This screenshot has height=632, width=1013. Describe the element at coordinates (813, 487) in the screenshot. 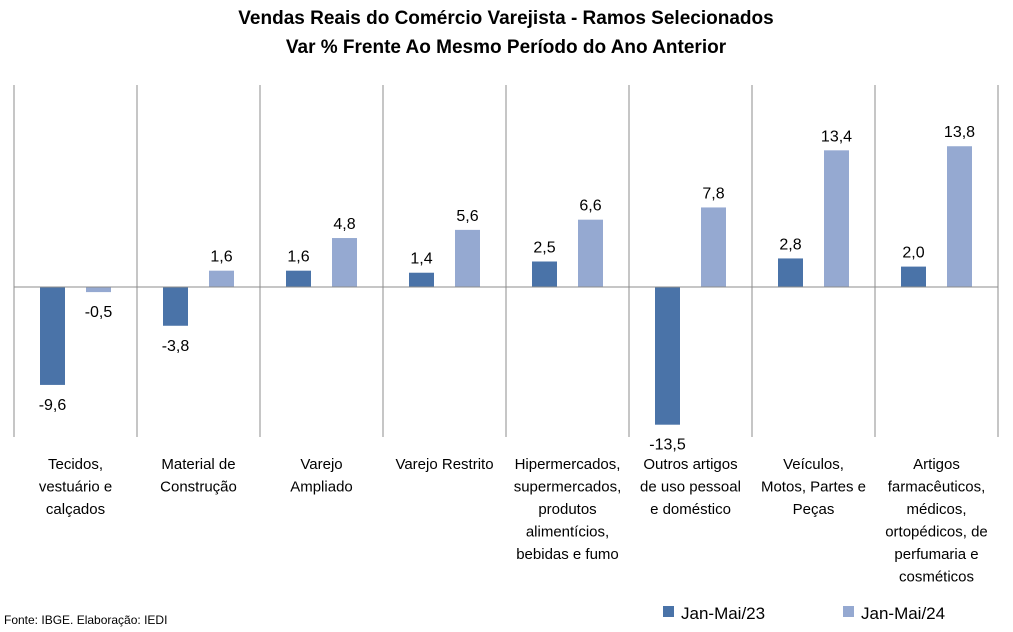

I see `category-label: Veículos, Motos, Partes e Peças` at that location.